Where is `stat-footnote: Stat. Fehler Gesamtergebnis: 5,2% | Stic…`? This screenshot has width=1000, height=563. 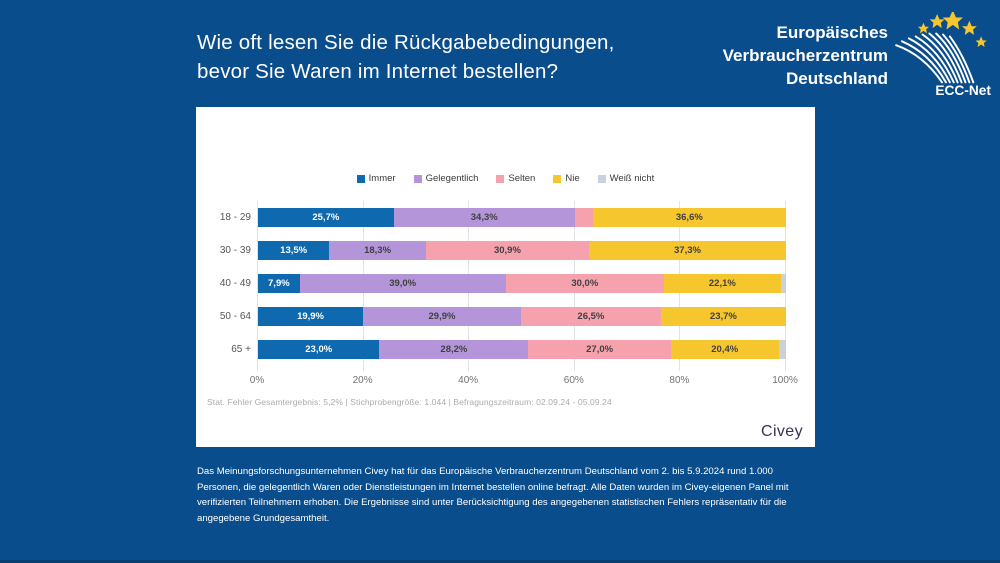 stat-footnote: Stat. Fehler Gesamtergebnis: 5,2% | Stic… is located at coordinates (409, 402).